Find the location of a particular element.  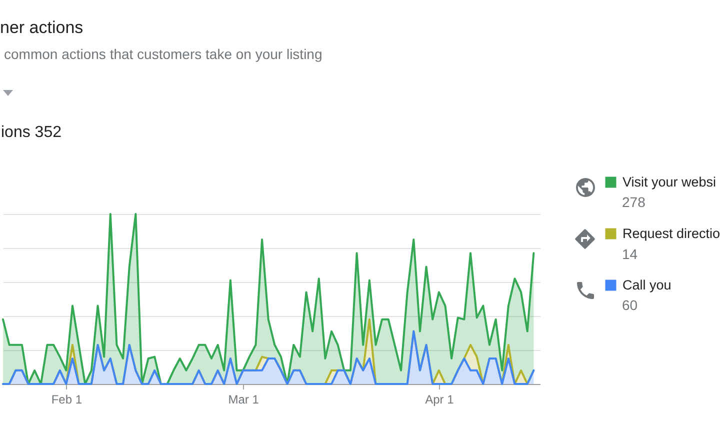

legend-label: Call you is located at coordinates (647, 284).